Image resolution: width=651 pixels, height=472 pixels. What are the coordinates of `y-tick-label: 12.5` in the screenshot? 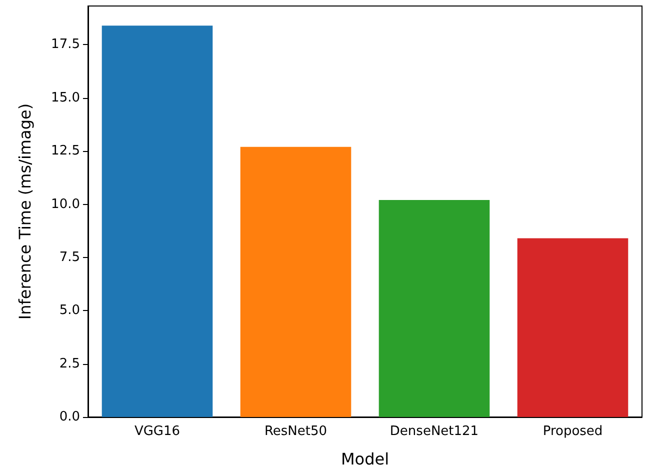 It's located at (65, 151).